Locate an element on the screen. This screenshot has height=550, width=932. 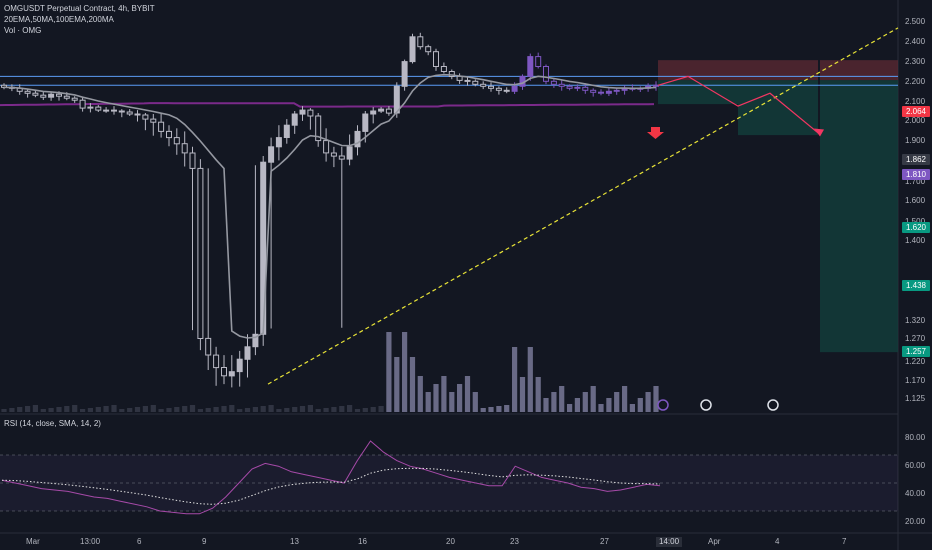
price-tick: 1.600 is located at coordinates (915, 200).